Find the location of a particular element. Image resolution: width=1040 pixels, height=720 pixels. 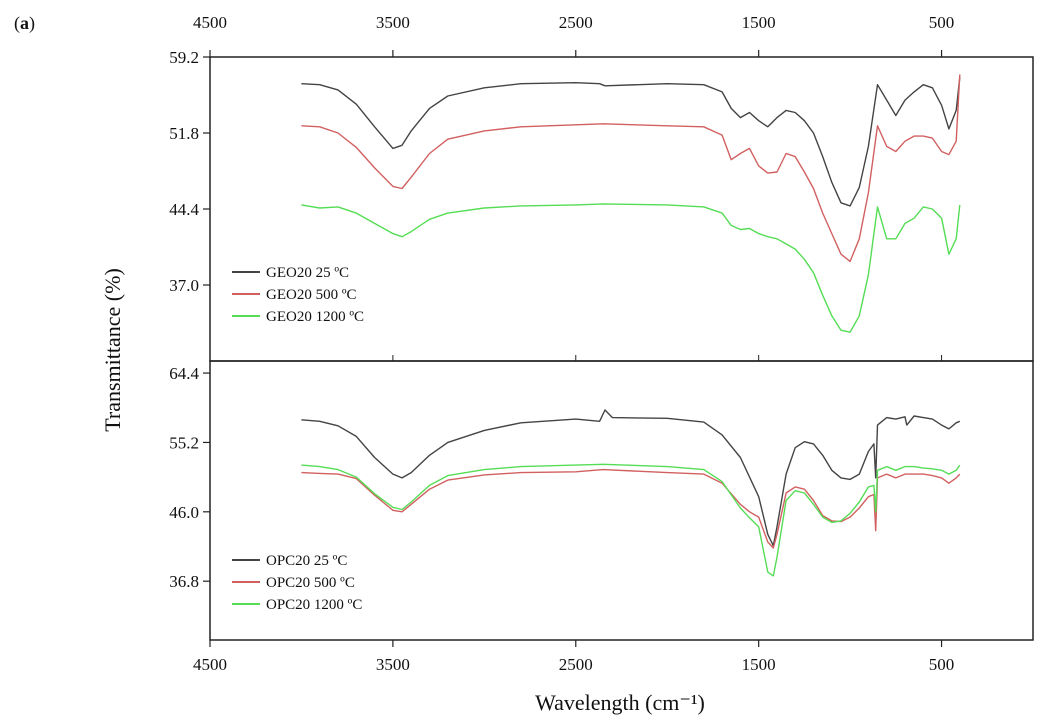

legend-label: OPC20 500 ºC is located at coordinates (310, 583).